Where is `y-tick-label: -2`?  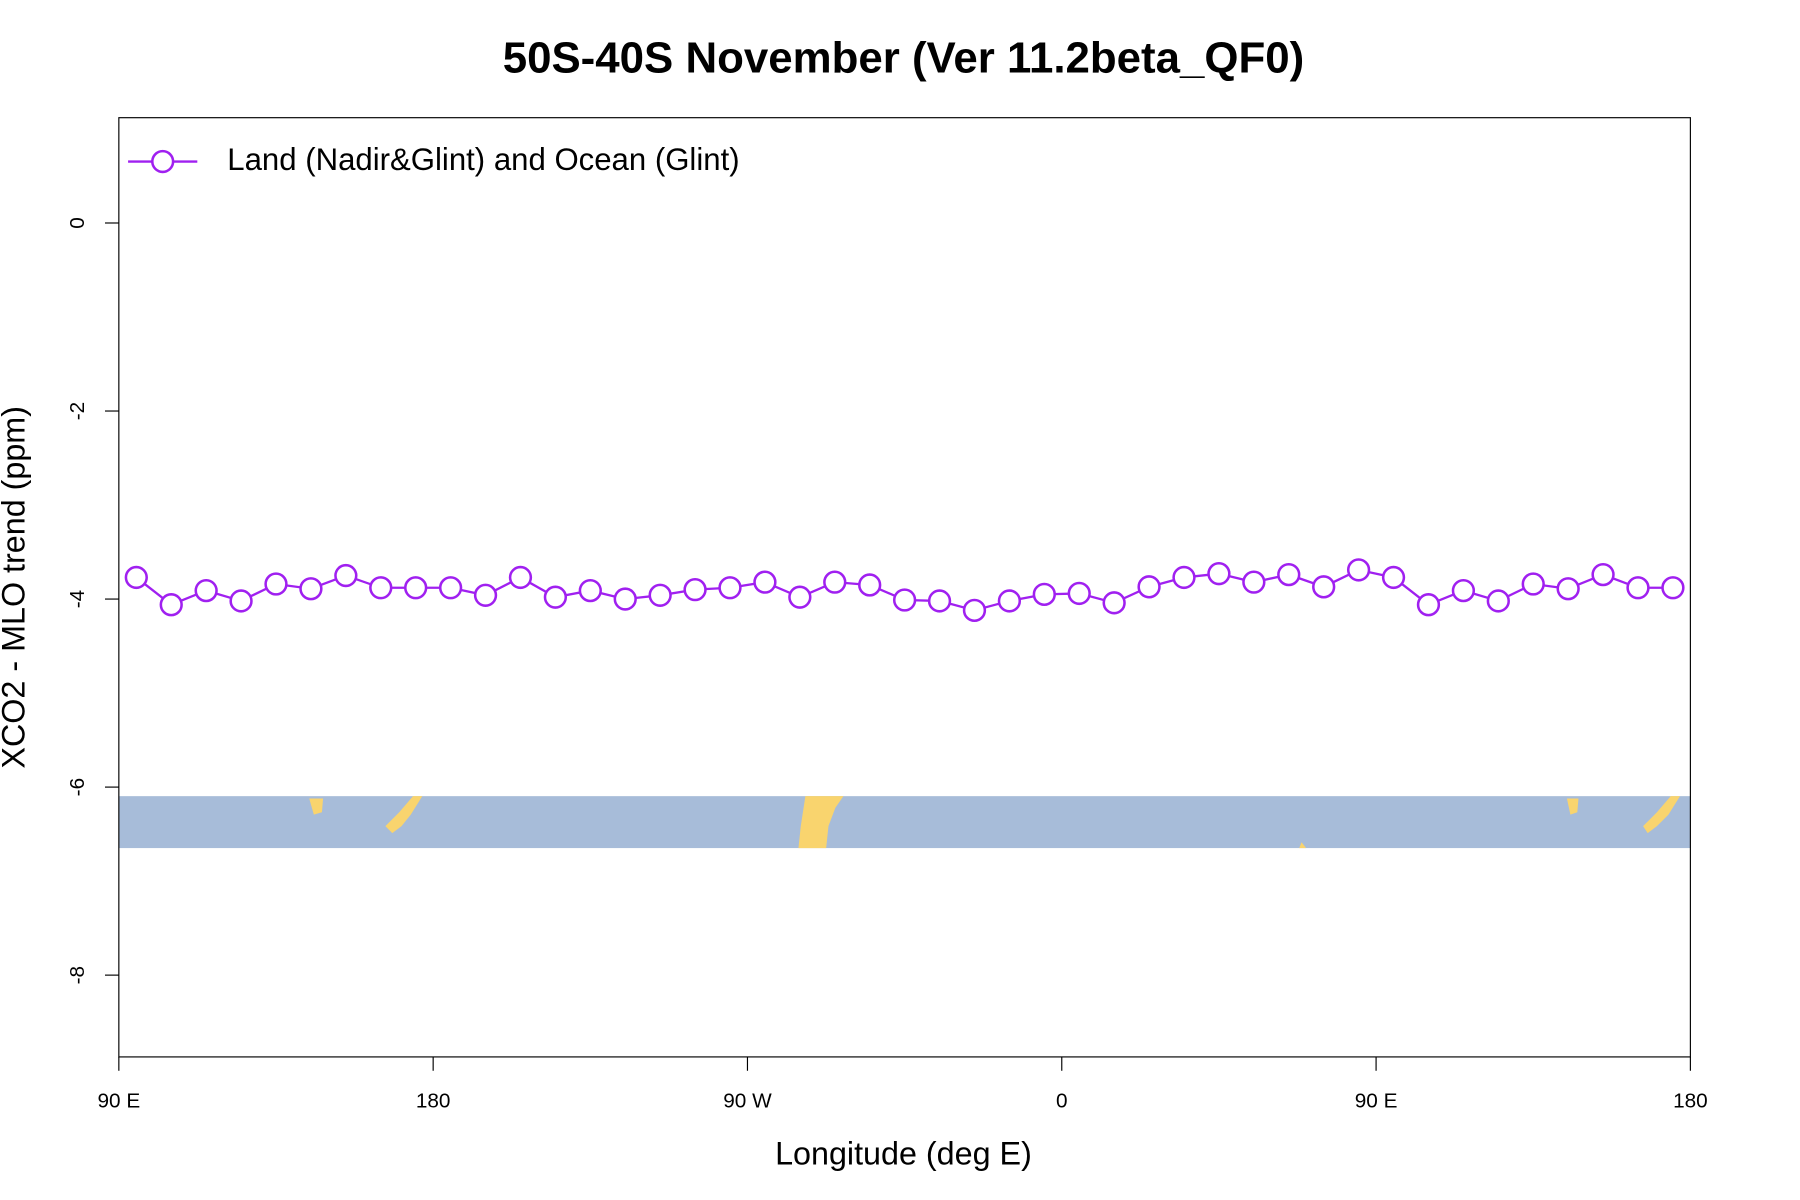 y-tick-label: -2 is located at coordinates (77, 411).